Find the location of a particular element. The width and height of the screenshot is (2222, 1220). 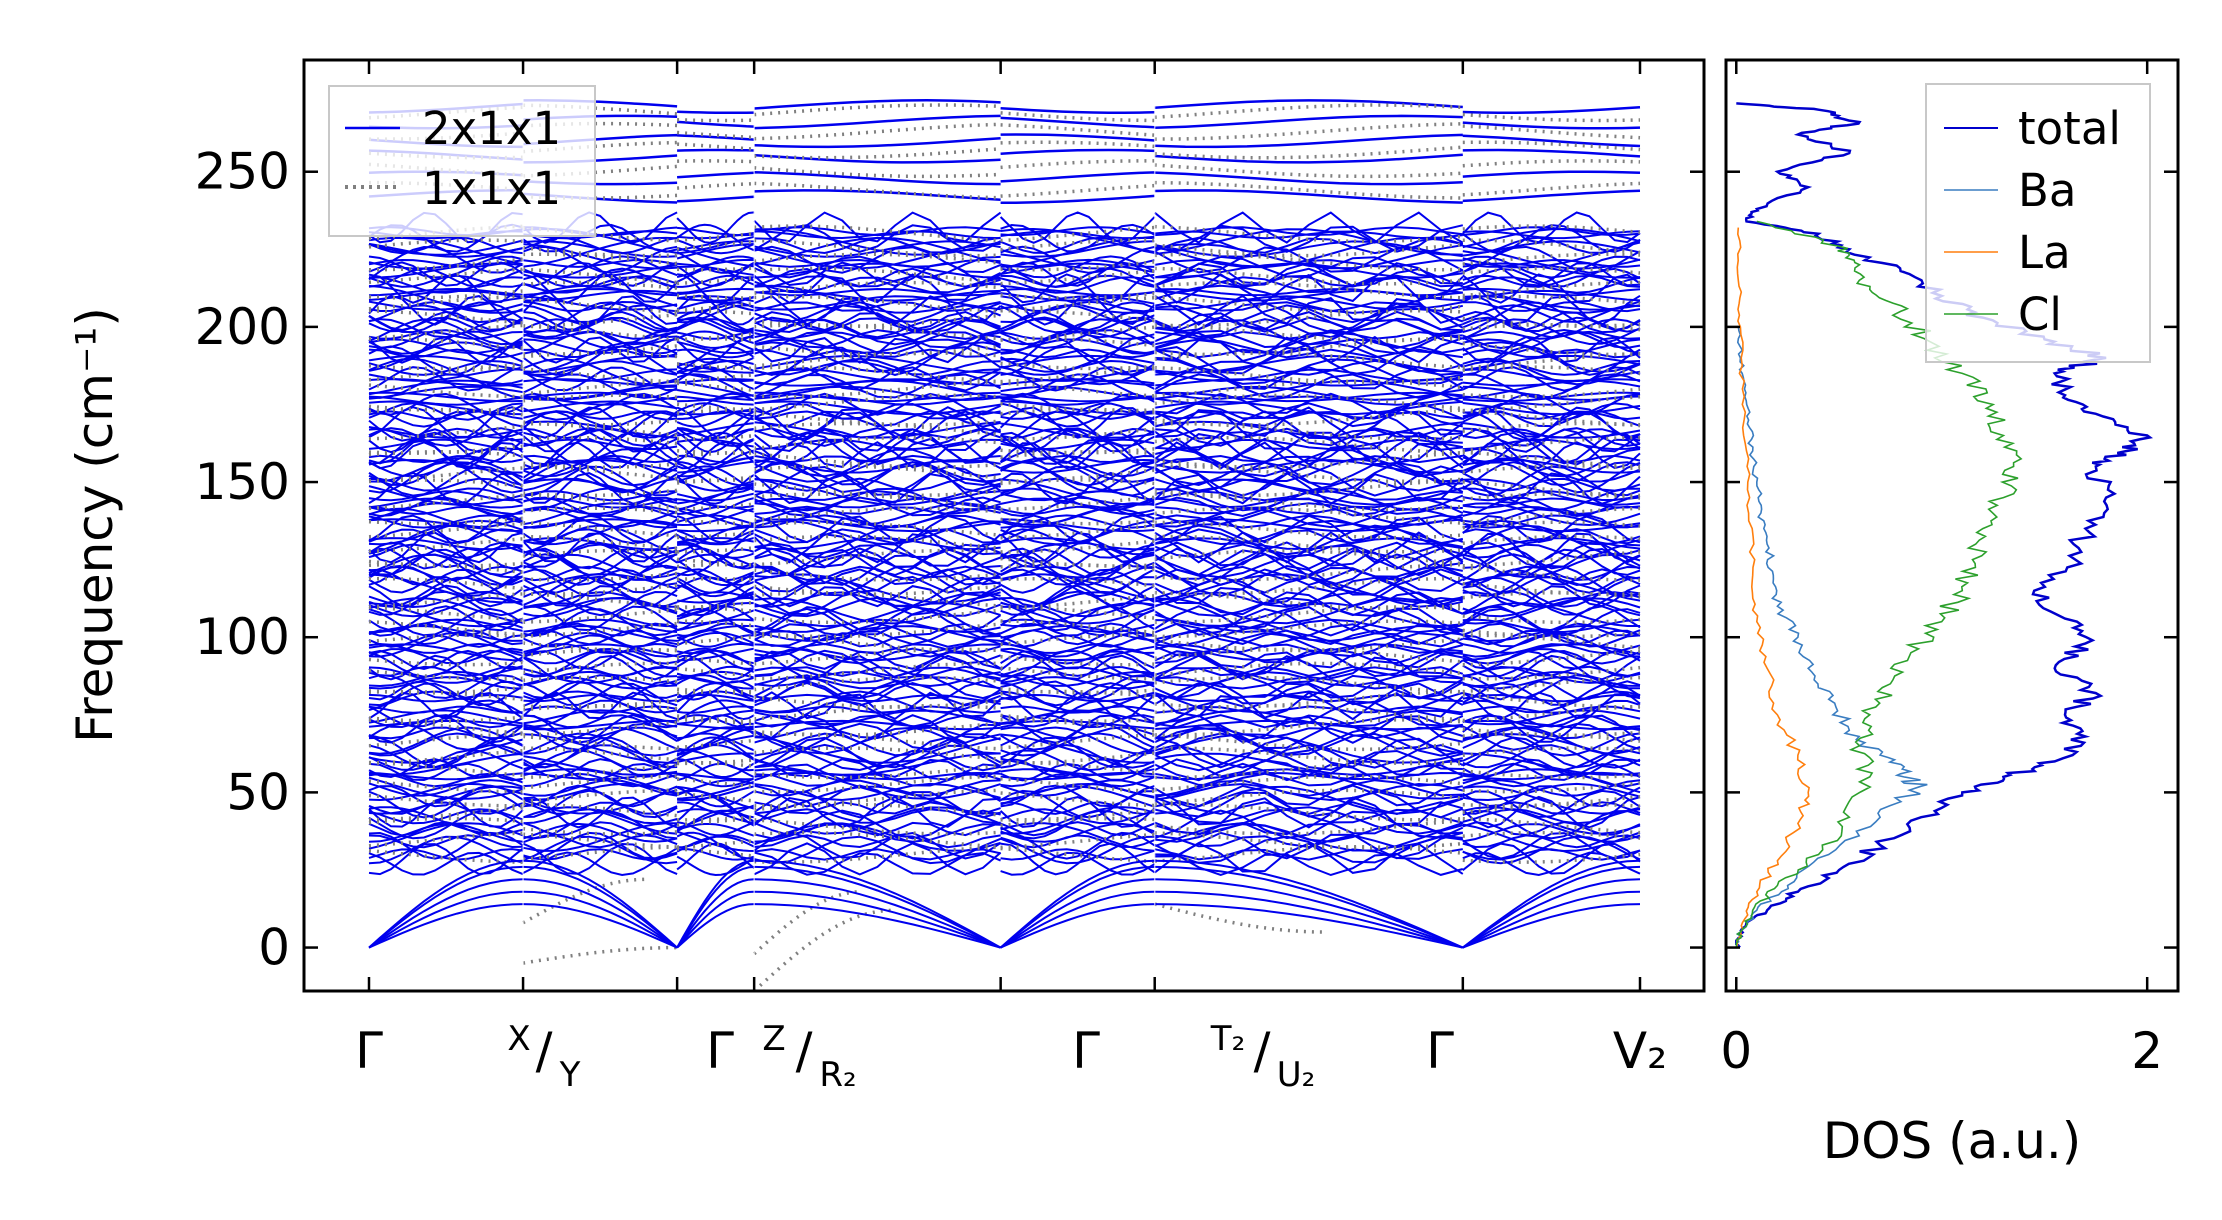

legend-label-ba: Ba is located at coordinates (2047, 190).